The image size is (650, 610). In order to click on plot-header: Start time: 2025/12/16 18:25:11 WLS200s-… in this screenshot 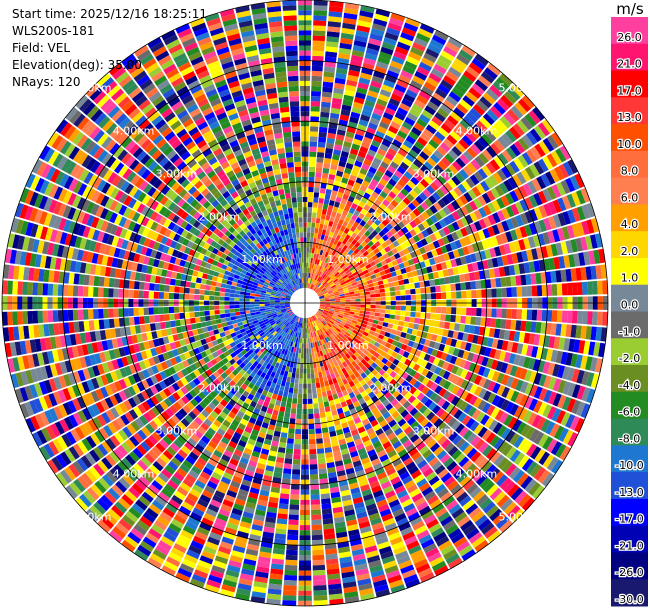, I will do `click(109, 48)`.